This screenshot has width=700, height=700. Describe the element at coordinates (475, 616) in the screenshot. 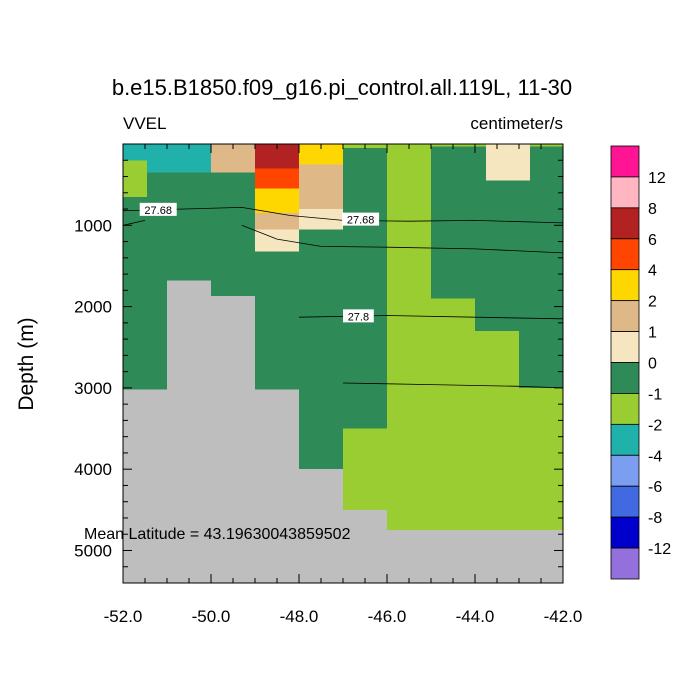

I see `x-tick-label-4: -44.0` at that location.